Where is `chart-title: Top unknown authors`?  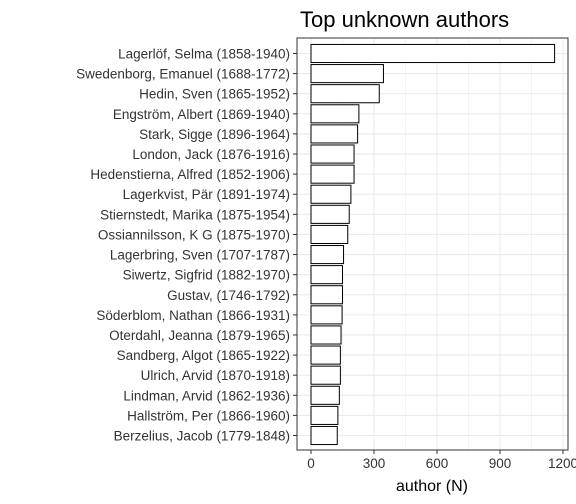
chart-title: Top unknown authors is located at coordinates (404, 19).